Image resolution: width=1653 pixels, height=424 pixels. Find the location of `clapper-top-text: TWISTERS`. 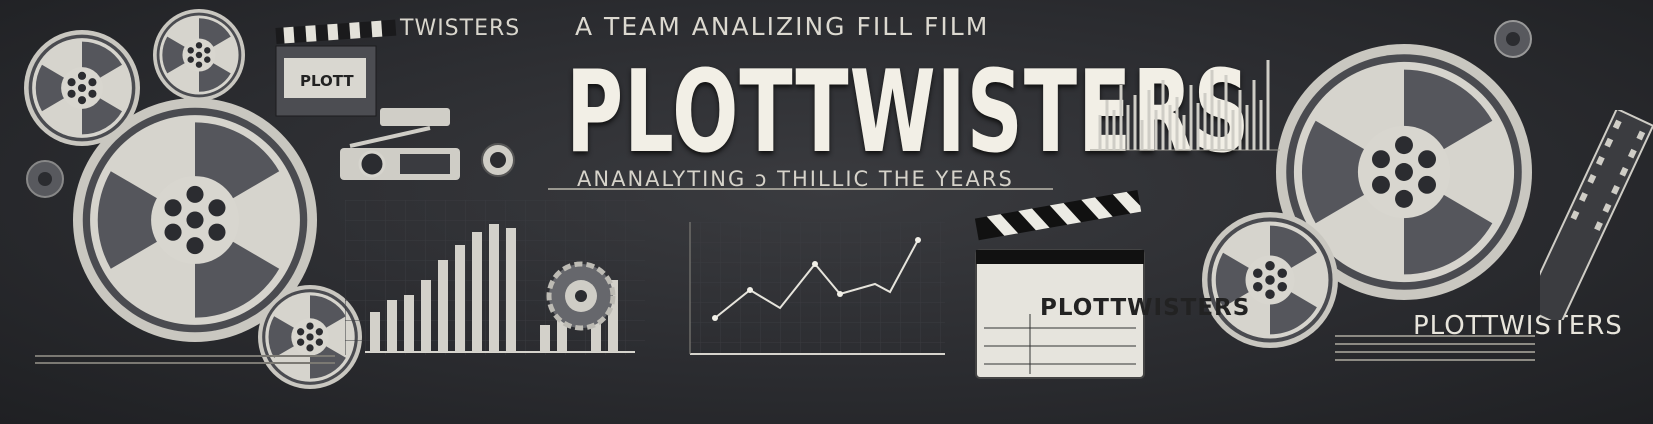

clapper-top-text: TWISTERS is located at coordinates (460, 28).